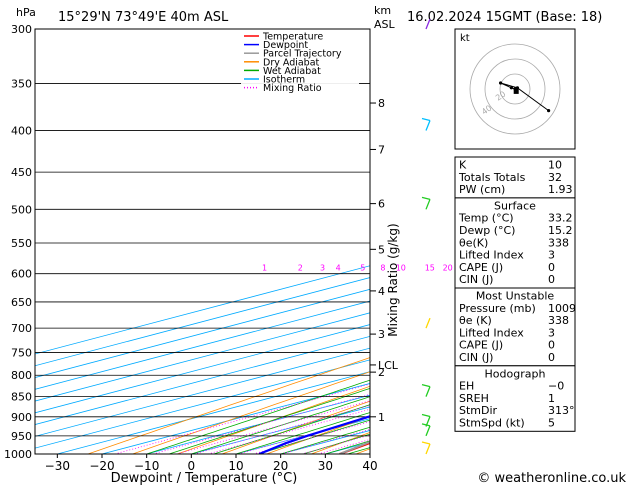 This screenshot has width=629, height=486. I want to click on legend-label: Temperature, so click(292, 37).